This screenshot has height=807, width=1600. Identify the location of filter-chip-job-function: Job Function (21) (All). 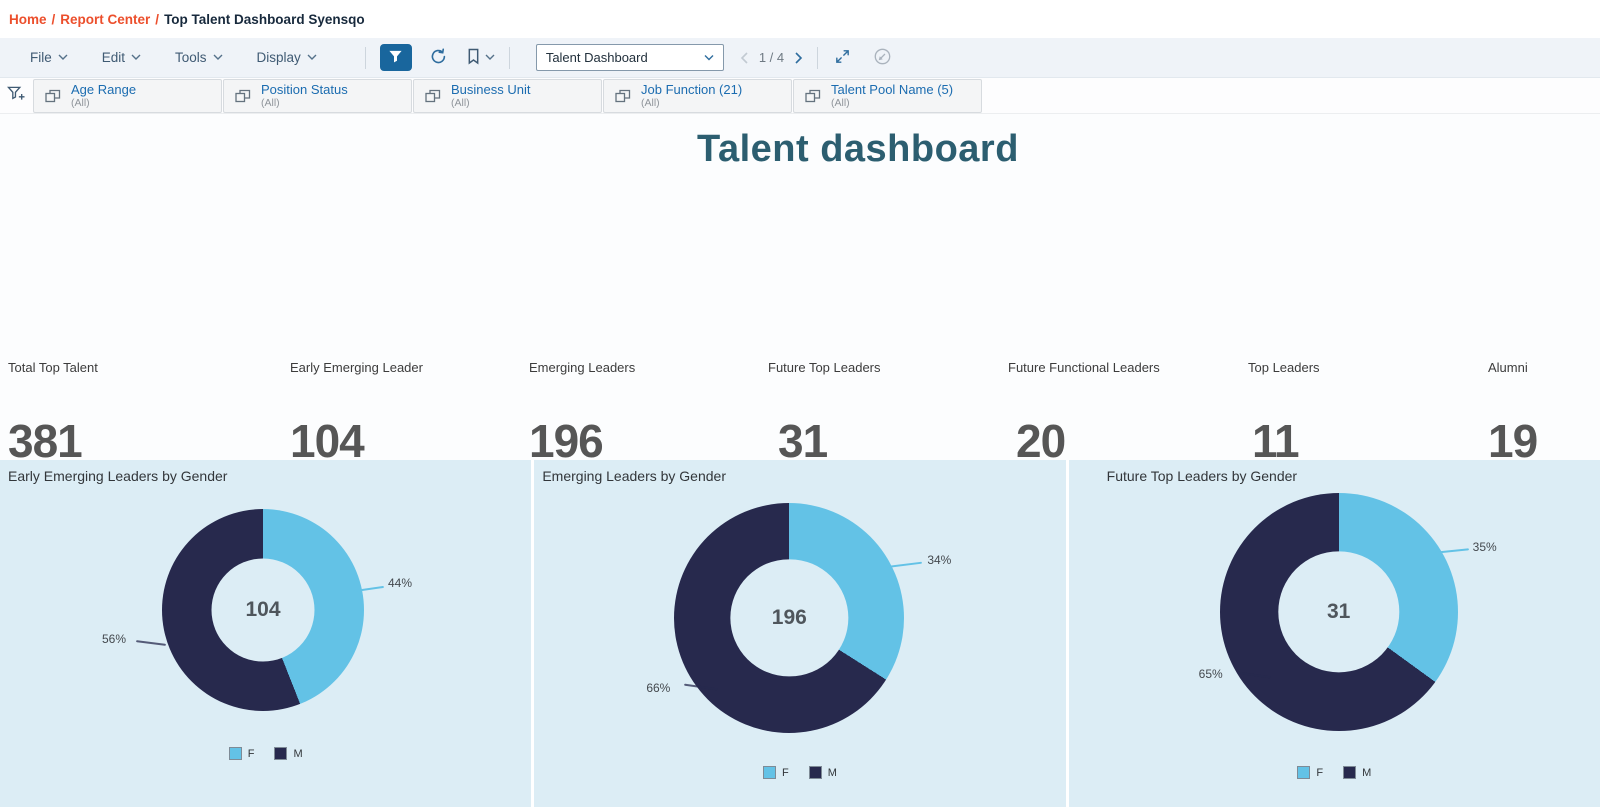
(697, 96).